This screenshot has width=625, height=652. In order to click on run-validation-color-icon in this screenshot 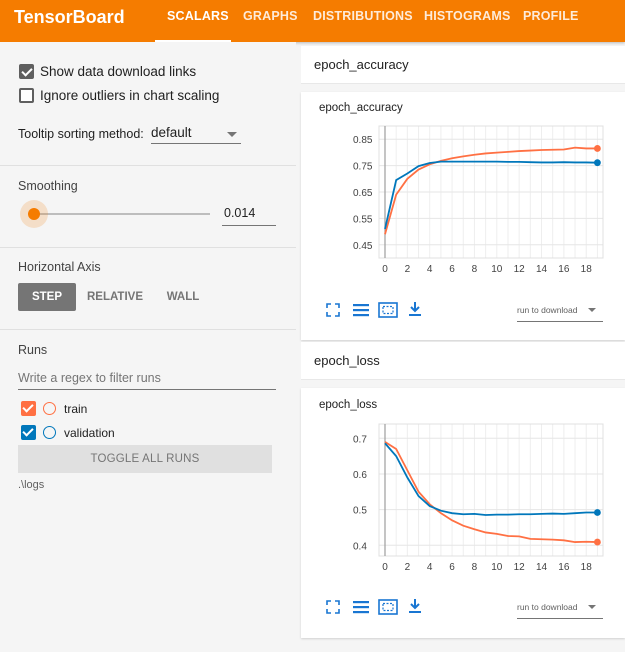, I will do `click(49, 432)`.